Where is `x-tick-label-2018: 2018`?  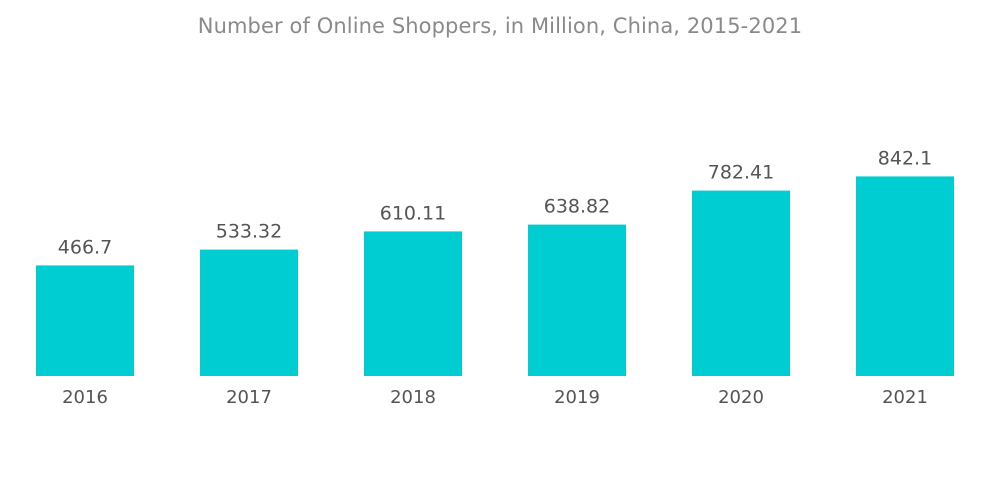 x-tick-label-2018: 2018 is located at coordinates (413, 397).